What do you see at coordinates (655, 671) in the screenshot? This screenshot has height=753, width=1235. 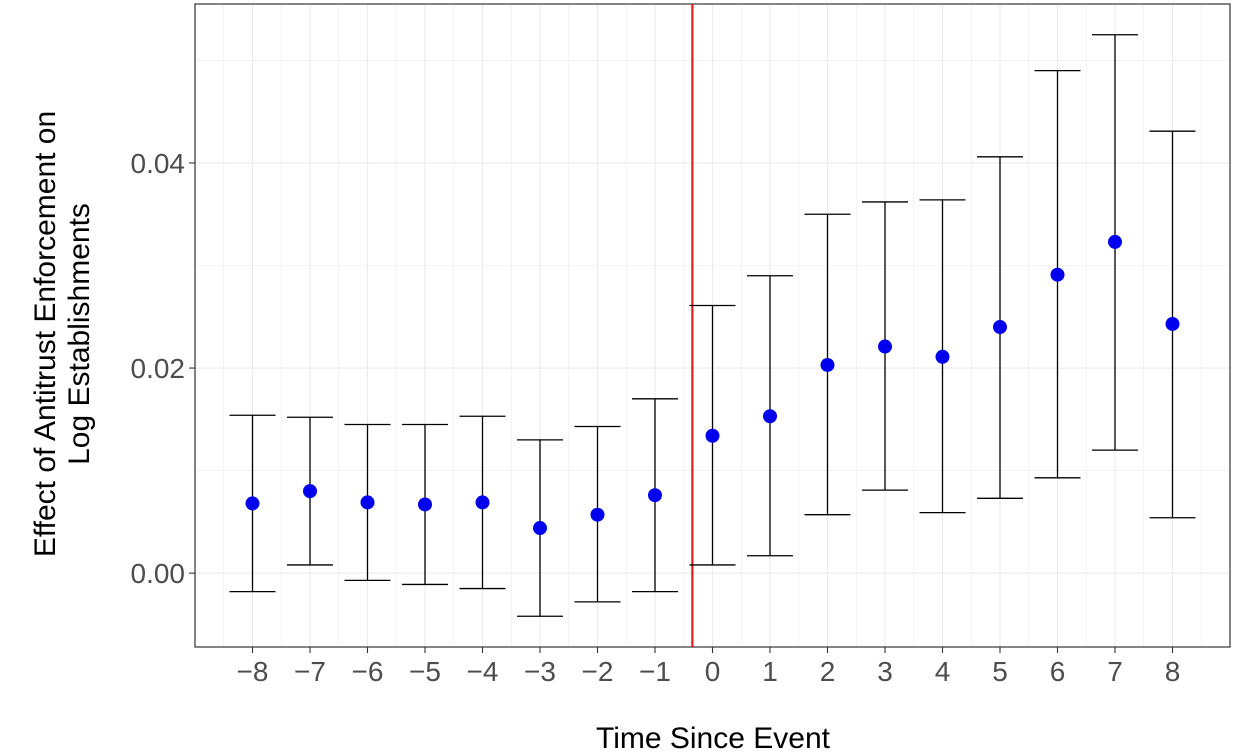 I see `x-tick-label: −1` at bounding box center [655, 671].